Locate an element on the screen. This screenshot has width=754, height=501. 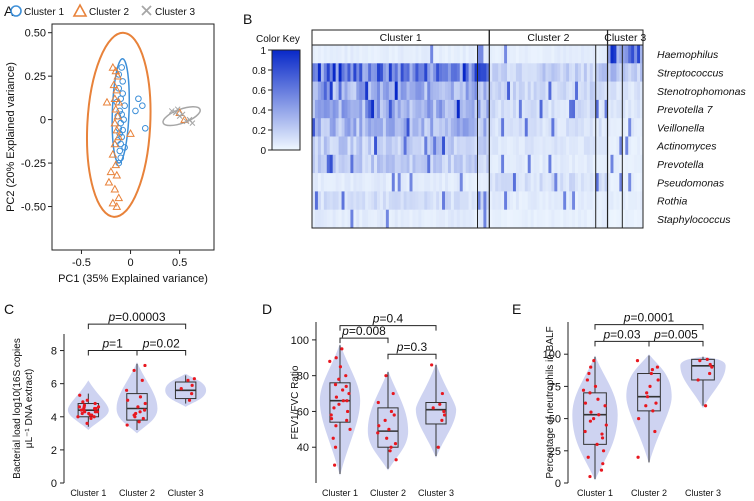
scatter-point is located at coordinates (120, 133).